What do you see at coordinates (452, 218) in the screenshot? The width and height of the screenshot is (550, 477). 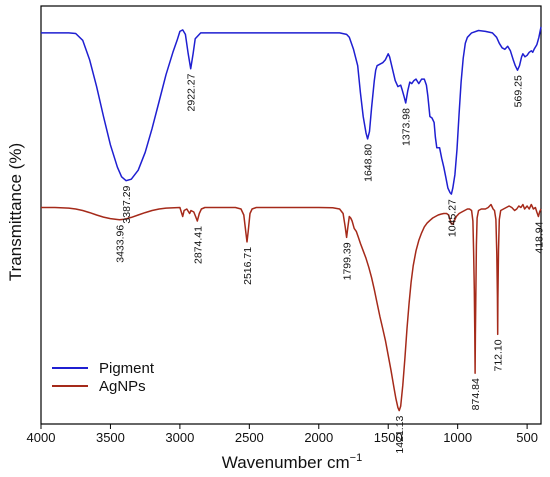 I see `peak-label: 1045.27` at bounding box center [452, 218].